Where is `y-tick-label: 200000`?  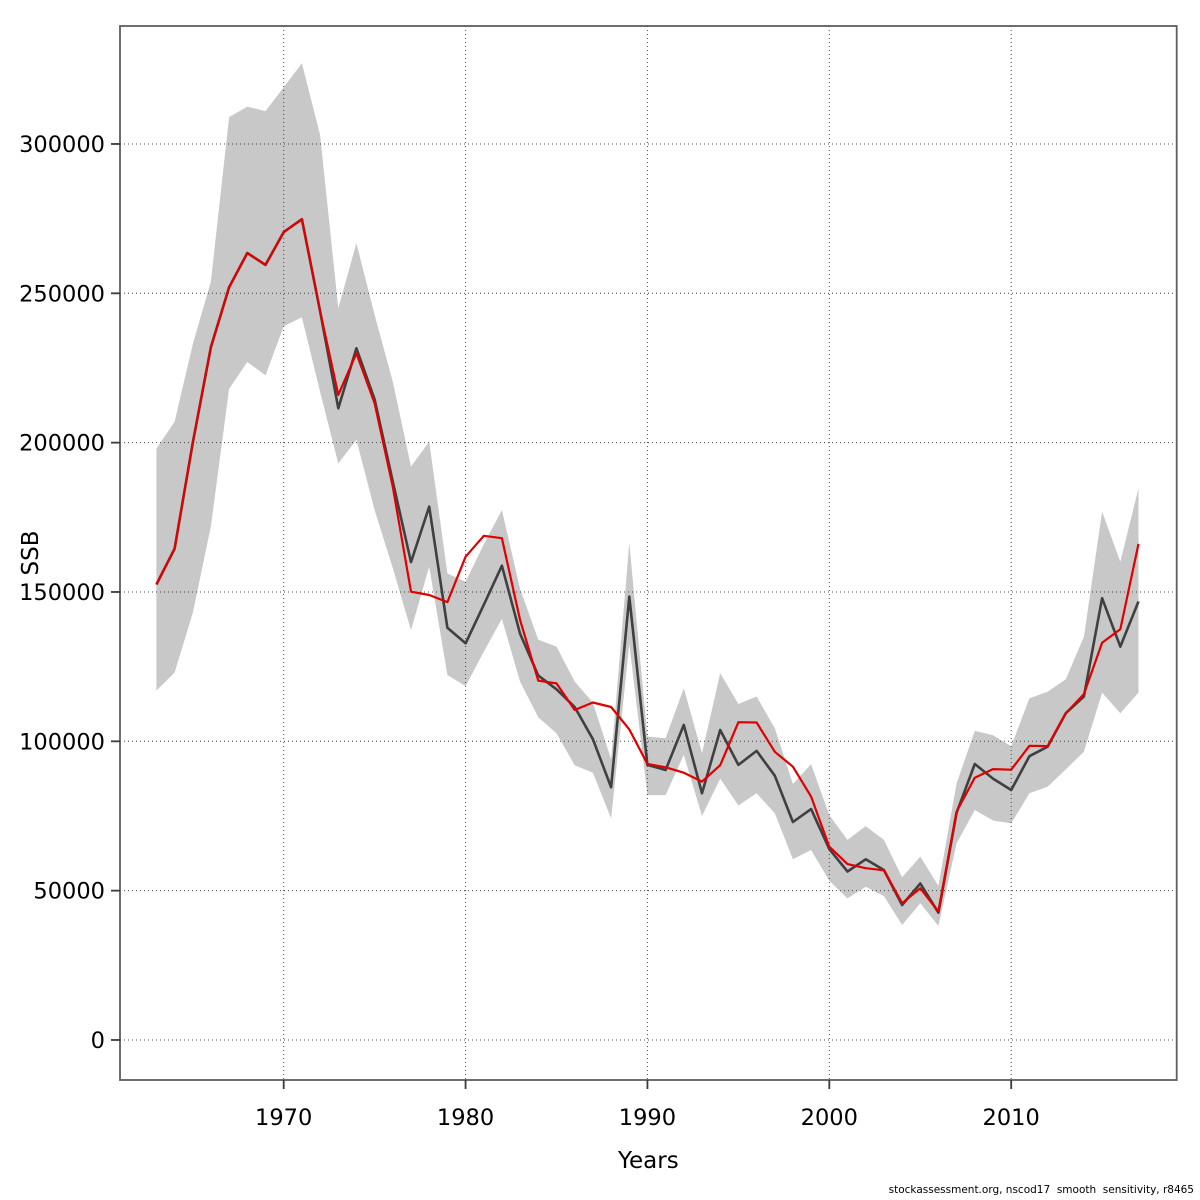 y-tick-label: 200000 is located at coordinates (62, 444).